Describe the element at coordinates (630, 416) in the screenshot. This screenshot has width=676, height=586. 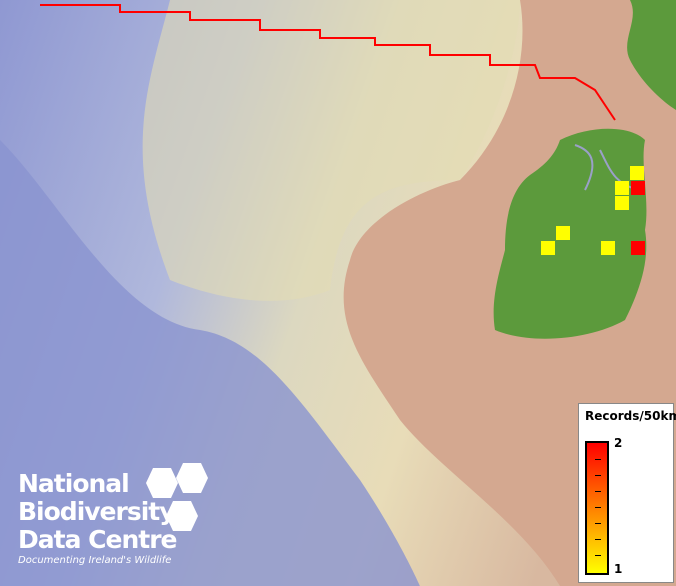
I see `legend-title: Records/50km` at that location.